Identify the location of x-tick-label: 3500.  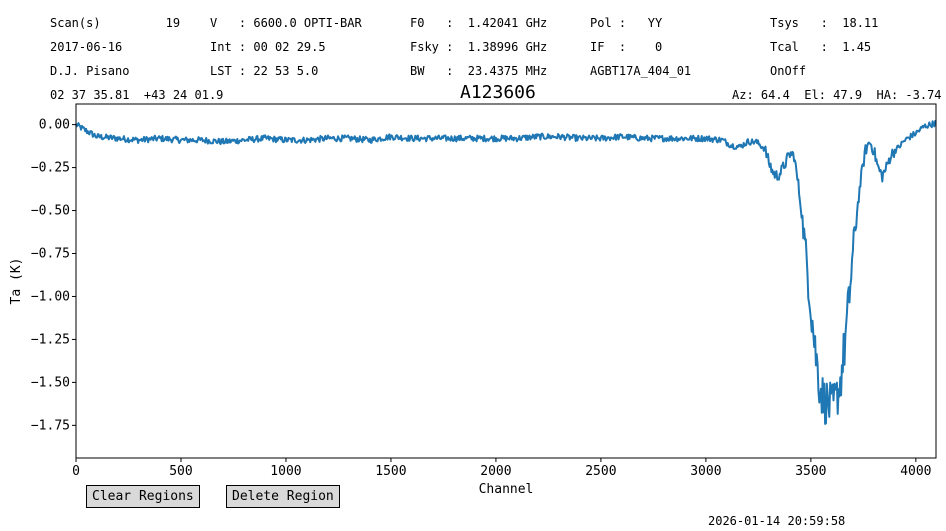
(810, 471).